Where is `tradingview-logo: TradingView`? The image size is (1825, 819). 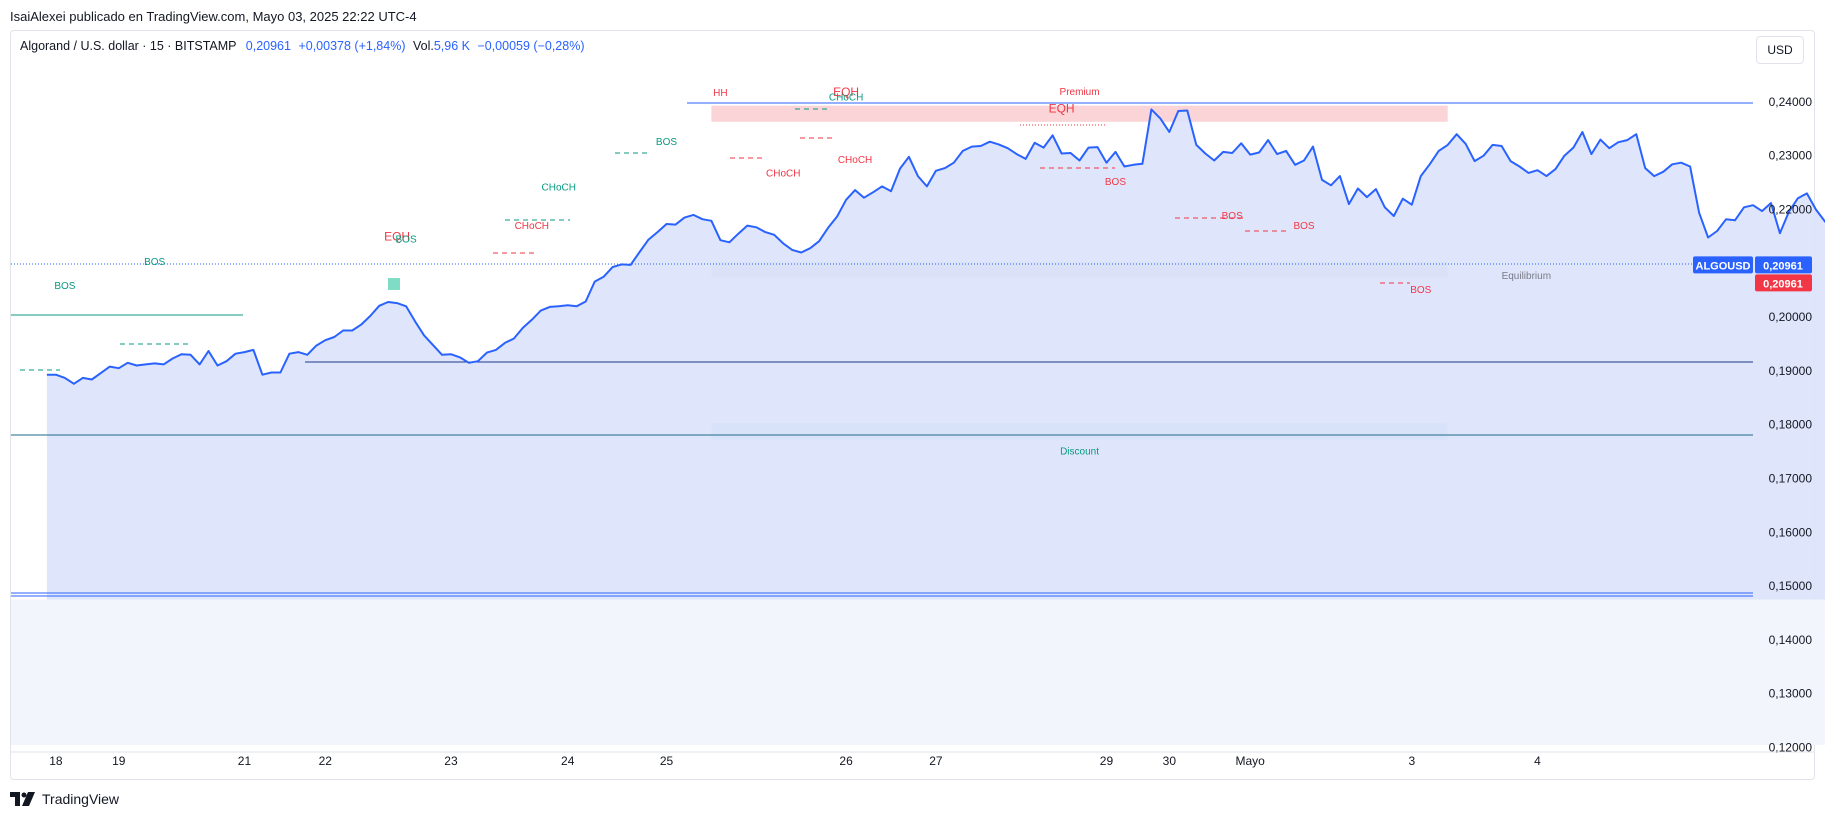 tradingview-logo: TradingView is located at coordinates (64, 799).